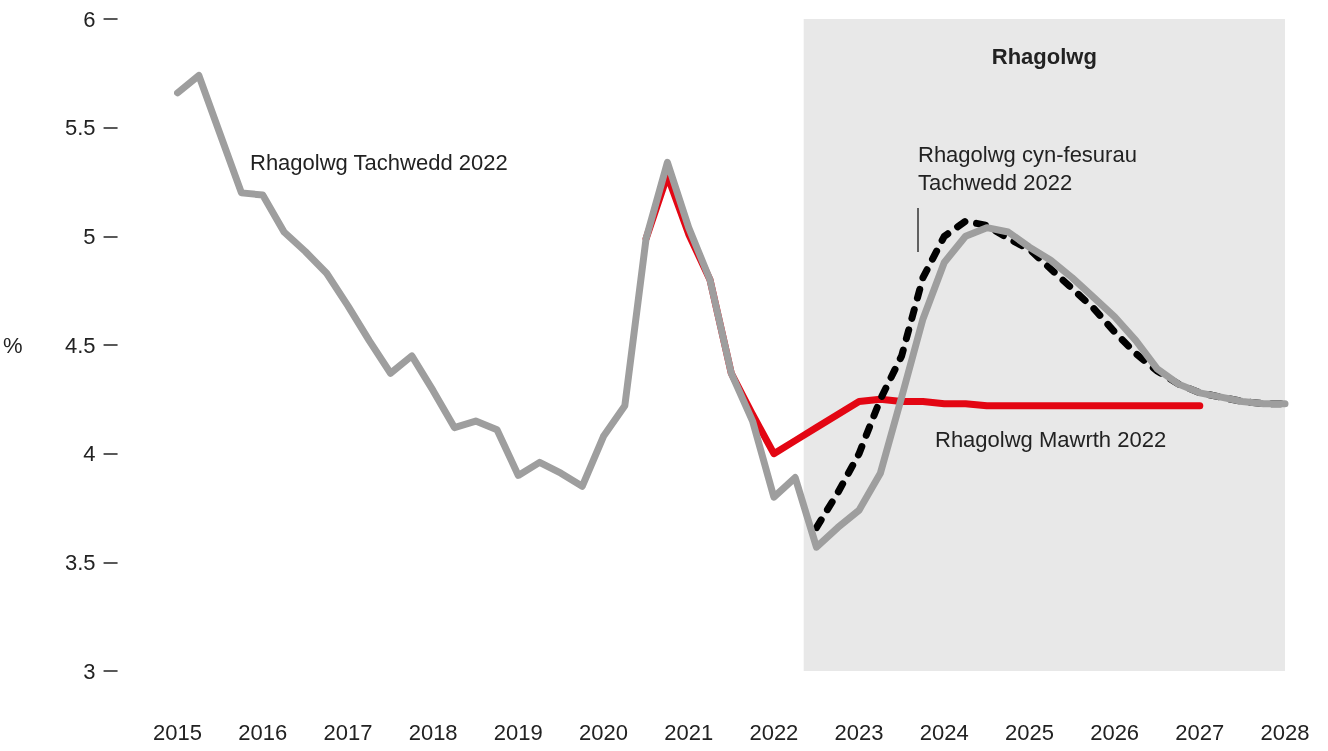  I want to click on y-tick-label: 5.5, so click(80, 128).